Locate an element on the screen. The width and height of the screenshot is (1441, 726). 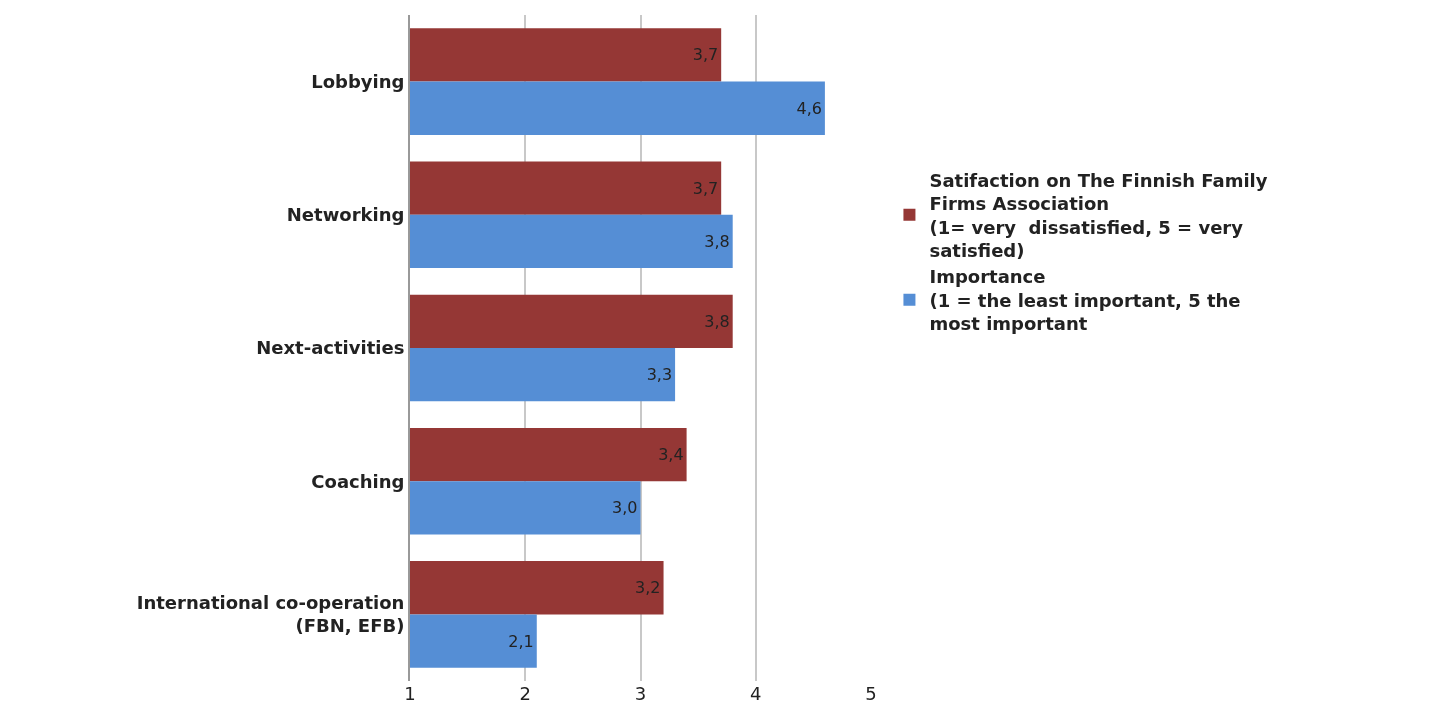
x-tick-label: 5 is located at coordinates (871, 693).